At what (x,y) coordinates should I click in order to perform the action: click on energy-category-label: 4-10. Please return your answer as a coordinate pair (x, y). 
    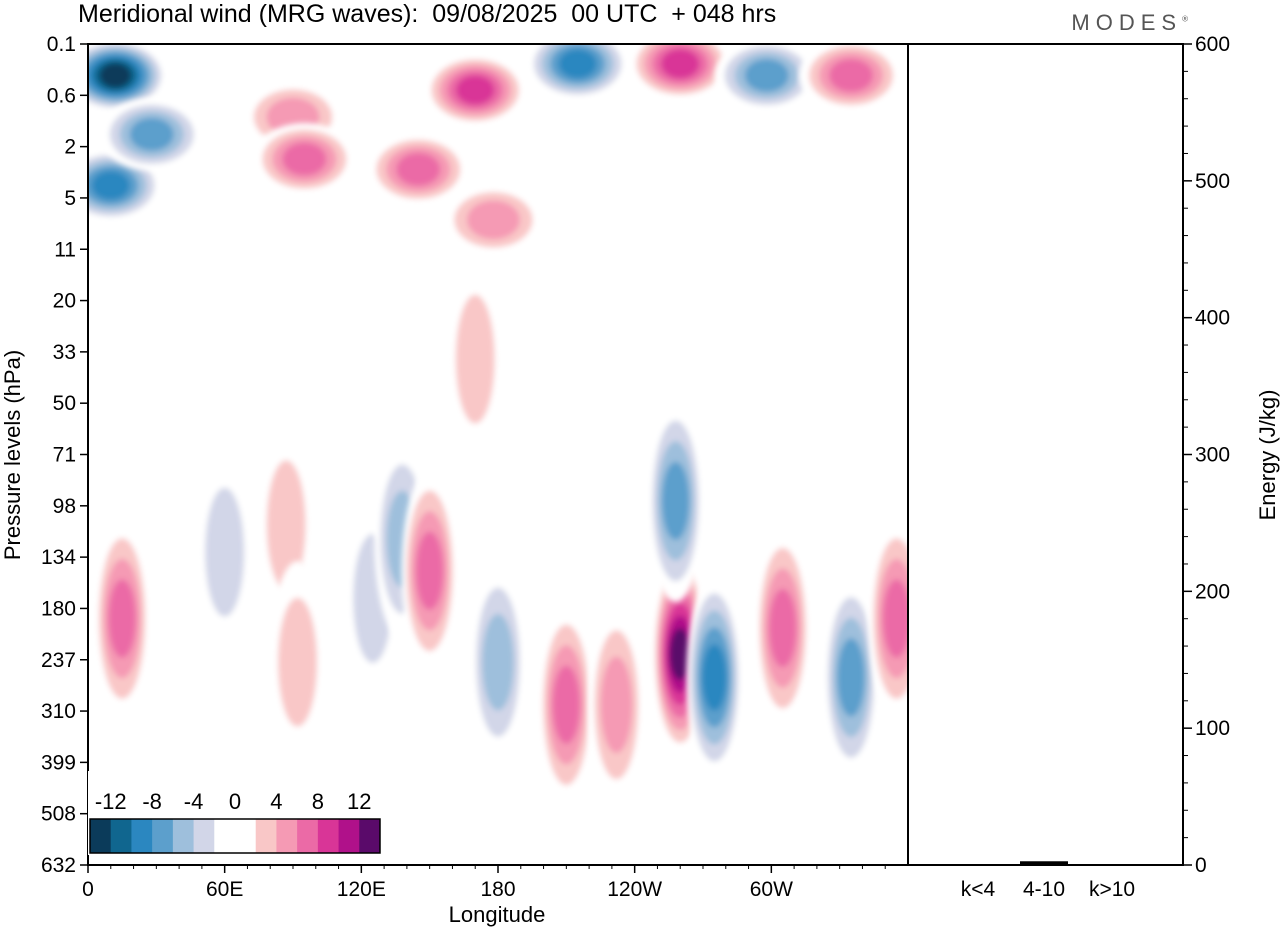
    Looking at the image, I should click on (1044, 889).